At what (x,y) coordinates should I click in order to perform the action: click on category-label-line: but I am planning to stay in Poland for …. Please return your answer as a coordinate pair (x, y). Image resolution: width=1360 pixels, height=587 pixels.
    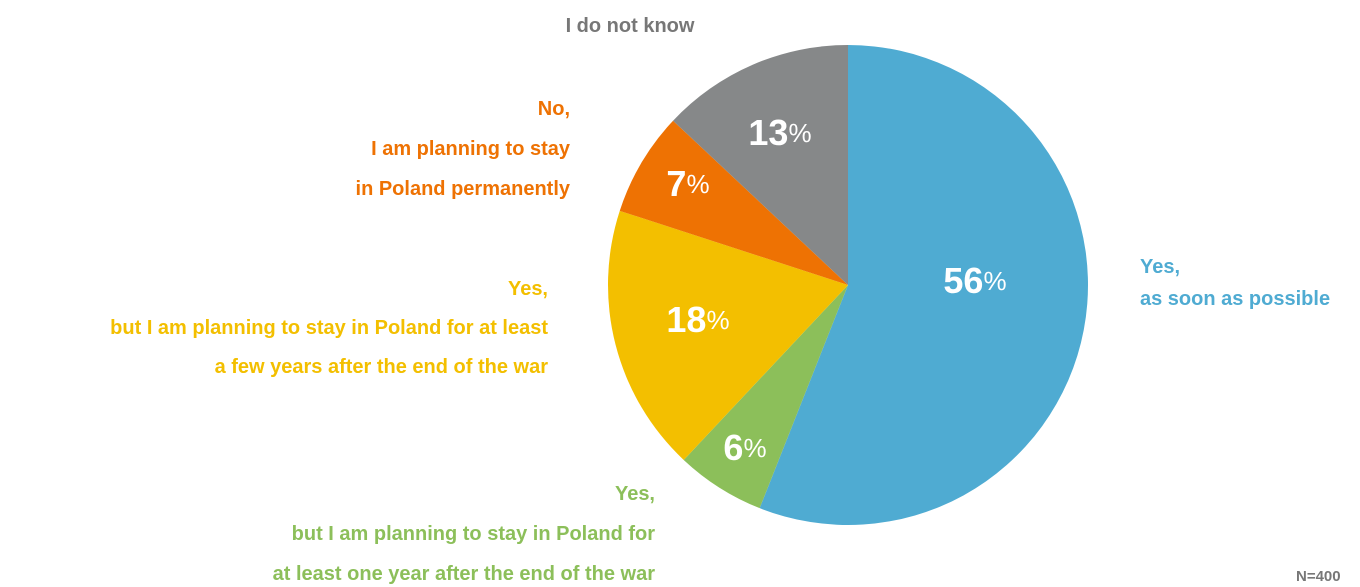
    Looking at the image, I should click on (329, 328).